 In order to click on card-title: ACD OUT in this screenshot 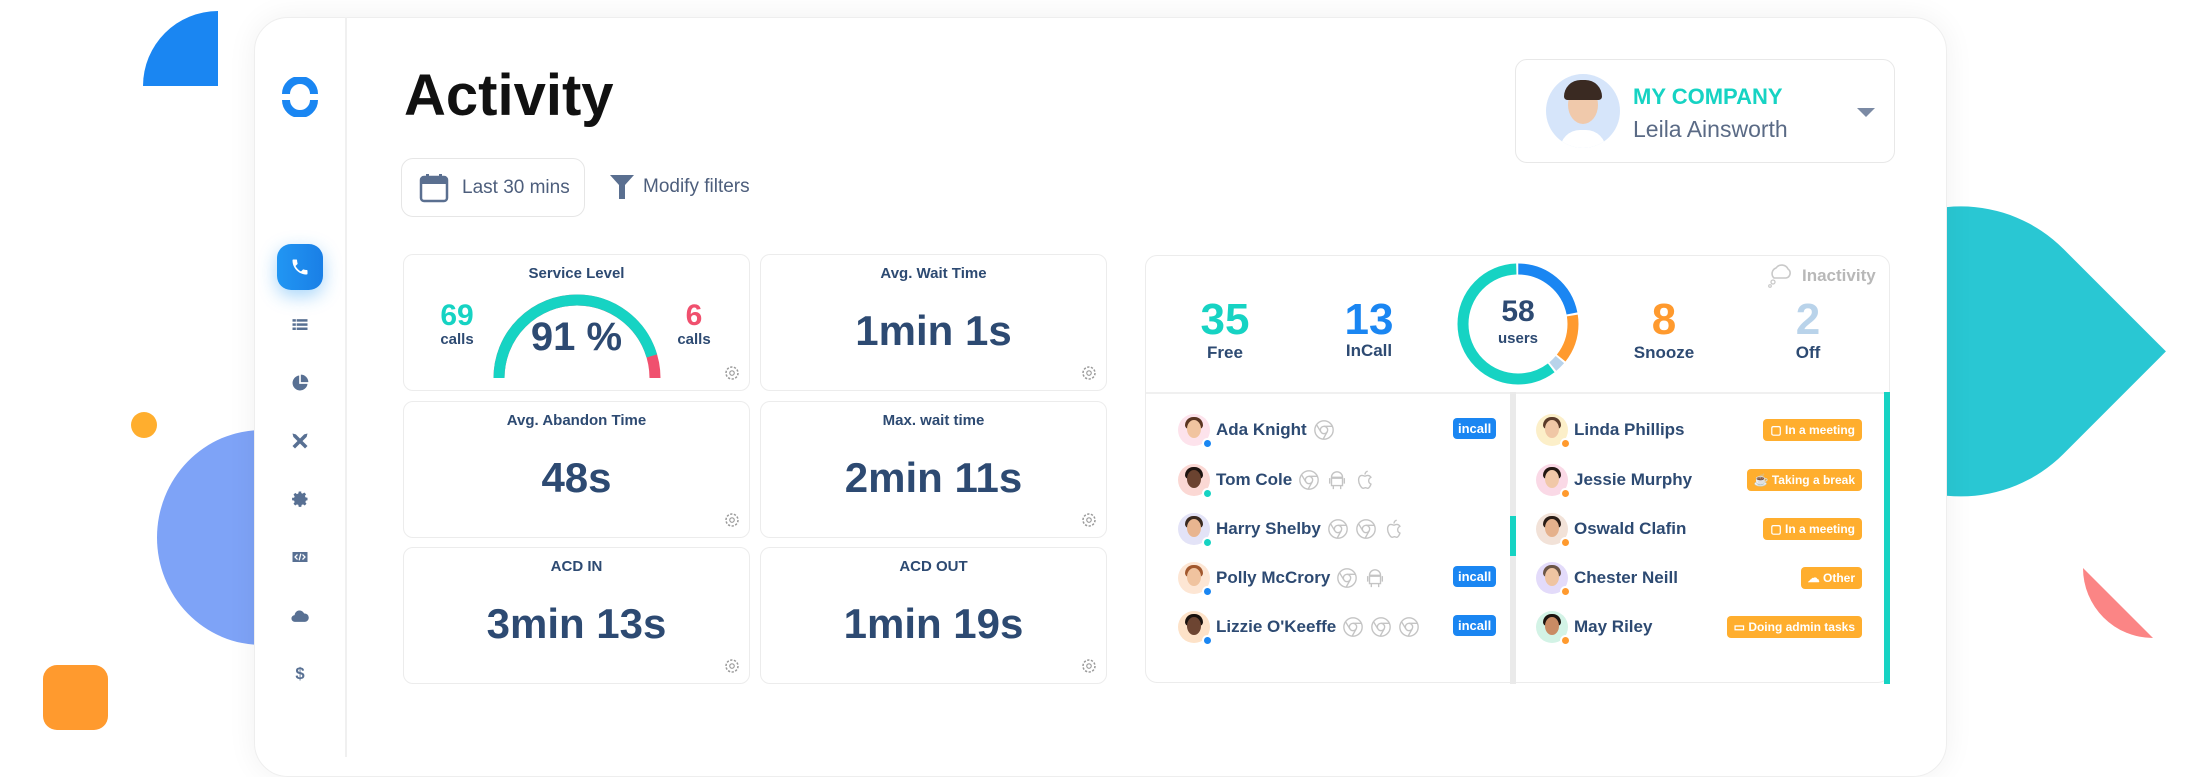, I will do `click(933, 566)`.